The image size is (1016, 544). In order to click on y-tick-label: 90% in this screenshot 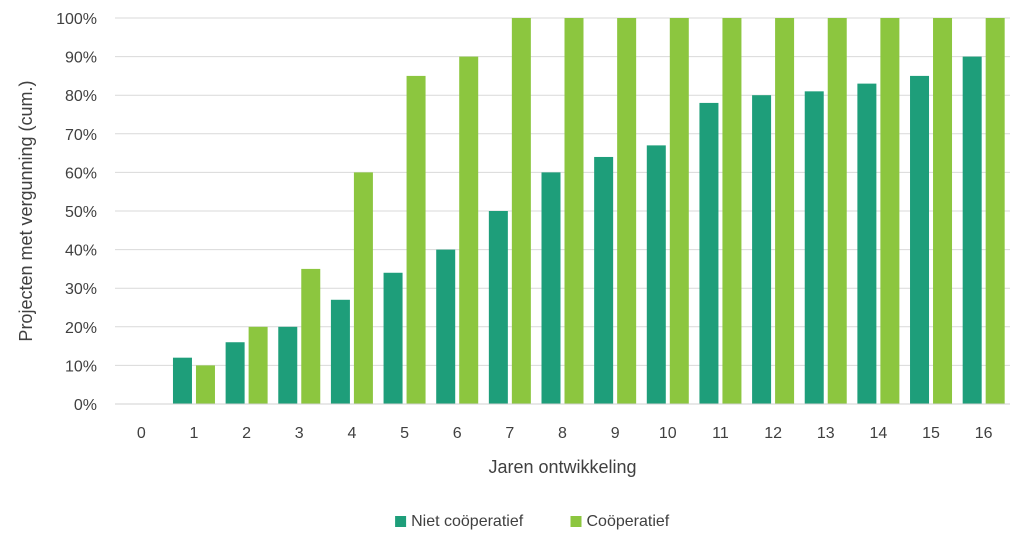, I will do `click(81, 58)`.